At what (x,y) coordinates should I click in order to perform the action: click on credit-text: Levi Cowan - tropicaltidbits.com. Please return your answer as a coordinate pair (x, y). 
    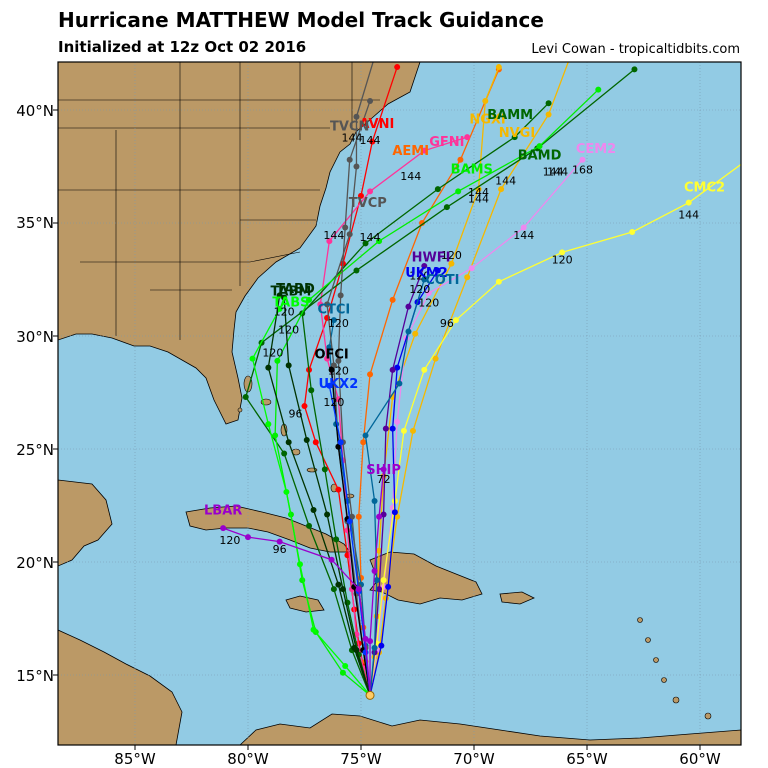
    Looking at the image, I should click on (635, 49).